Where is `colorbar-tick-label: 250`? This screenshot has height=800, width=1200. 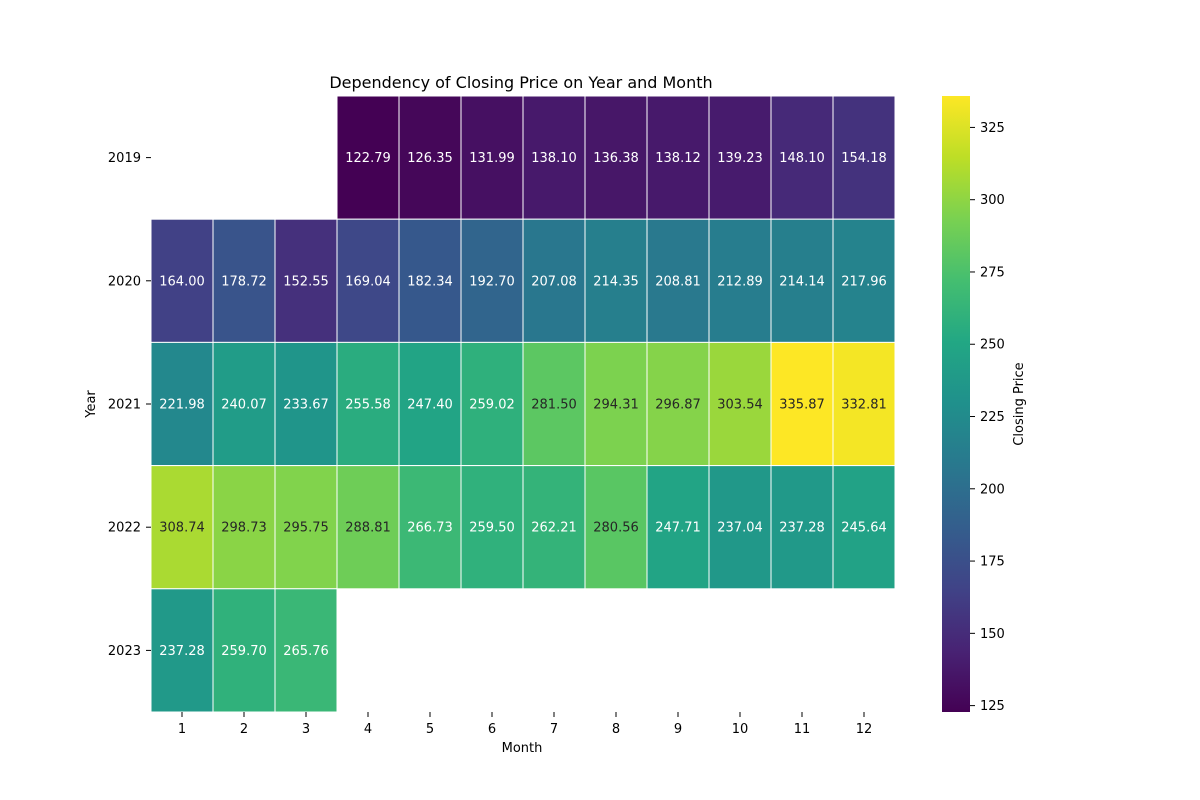
colorbar-tick-label: 250 is located at coordinates (992, 345).